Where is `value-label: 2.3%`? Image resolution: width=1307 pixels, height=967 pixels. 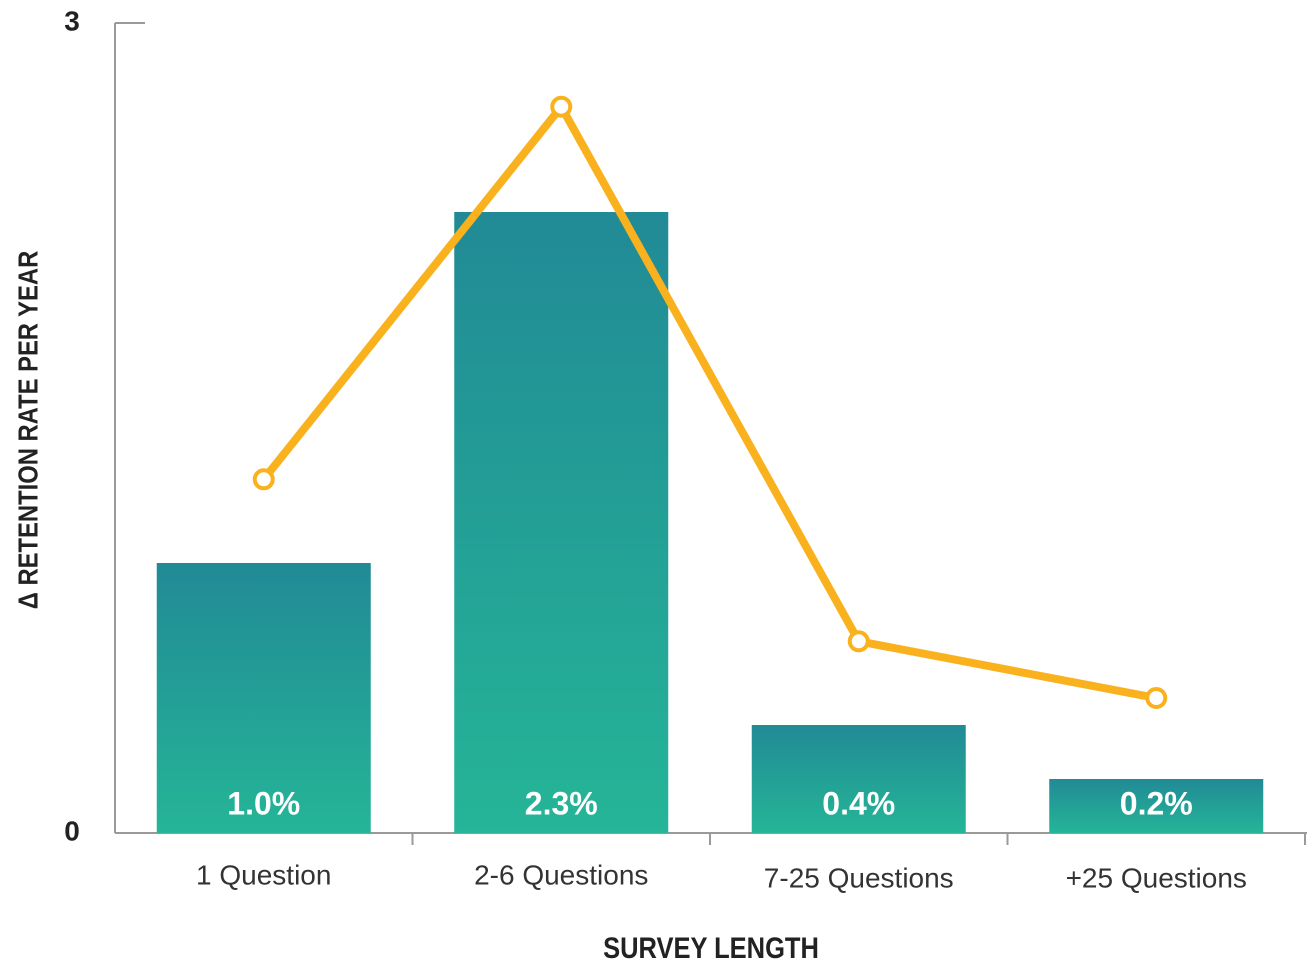 value-label: 2.3% is located at coordinates (561, 803).